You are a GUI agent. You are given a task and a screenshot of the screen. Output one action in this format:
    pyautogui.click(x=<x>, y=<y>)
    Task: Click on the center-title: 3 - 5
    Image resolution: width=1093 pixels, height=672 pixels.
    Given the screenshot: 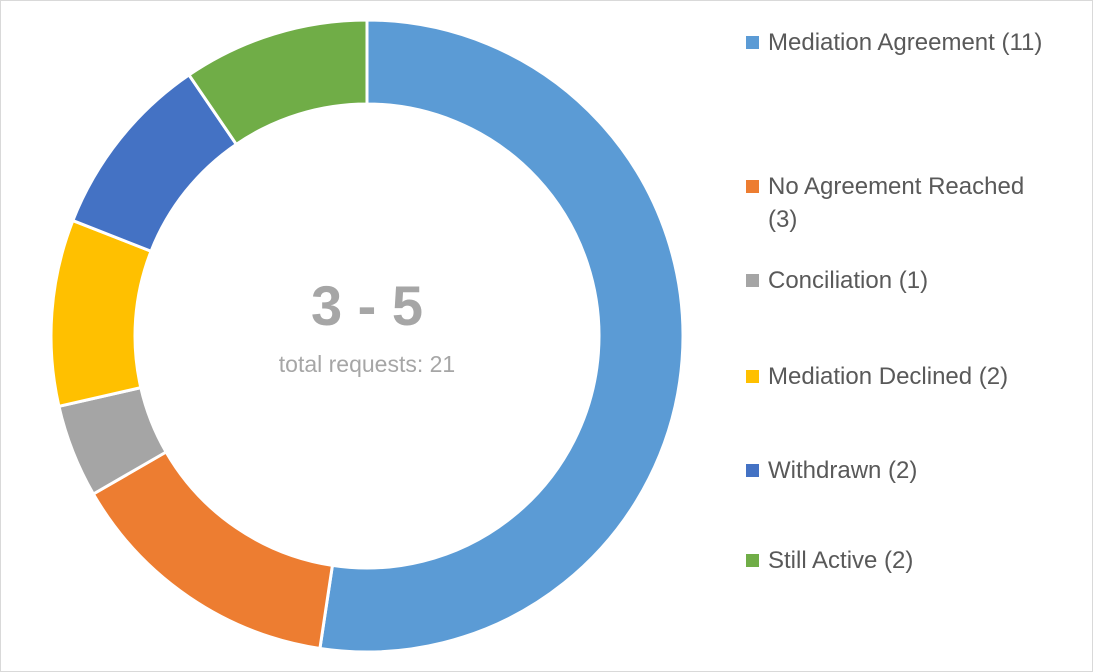 What is the action you would take?
    pyautogui.click(x=367, y=305)
    